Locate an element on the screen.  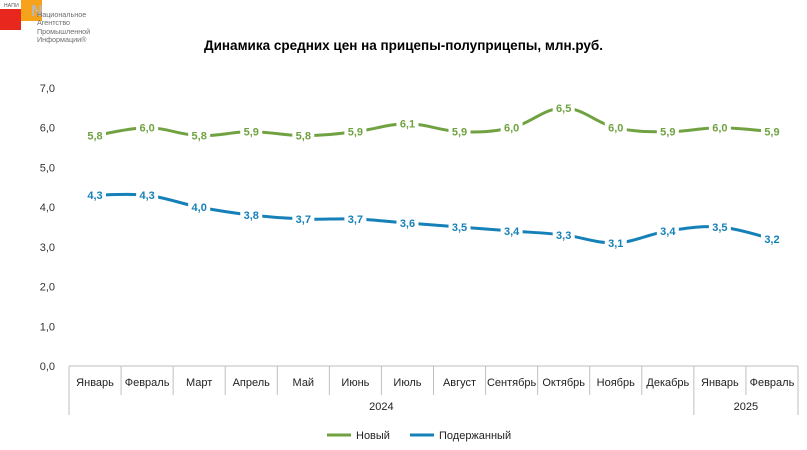
x-tick-label: Октябрь is located at coordinates (563, 383).